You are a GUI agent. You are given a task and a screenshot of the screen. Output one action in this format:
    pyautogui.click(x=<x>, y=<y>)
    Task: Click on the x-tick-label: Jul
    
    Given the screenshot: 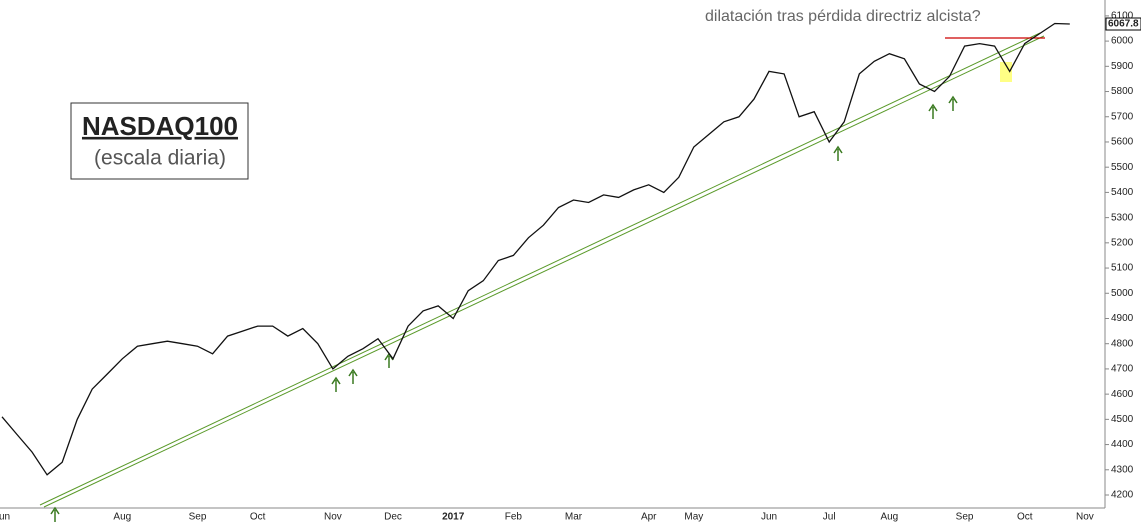 What is the action you would take?
    pyautogui.click(x=829, y=517)
    